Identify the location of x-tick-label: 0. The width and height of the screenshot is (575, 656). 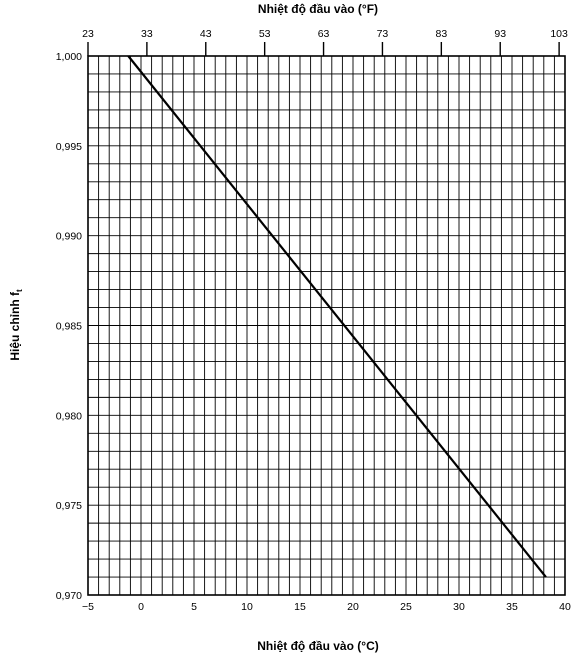
(141, 607).